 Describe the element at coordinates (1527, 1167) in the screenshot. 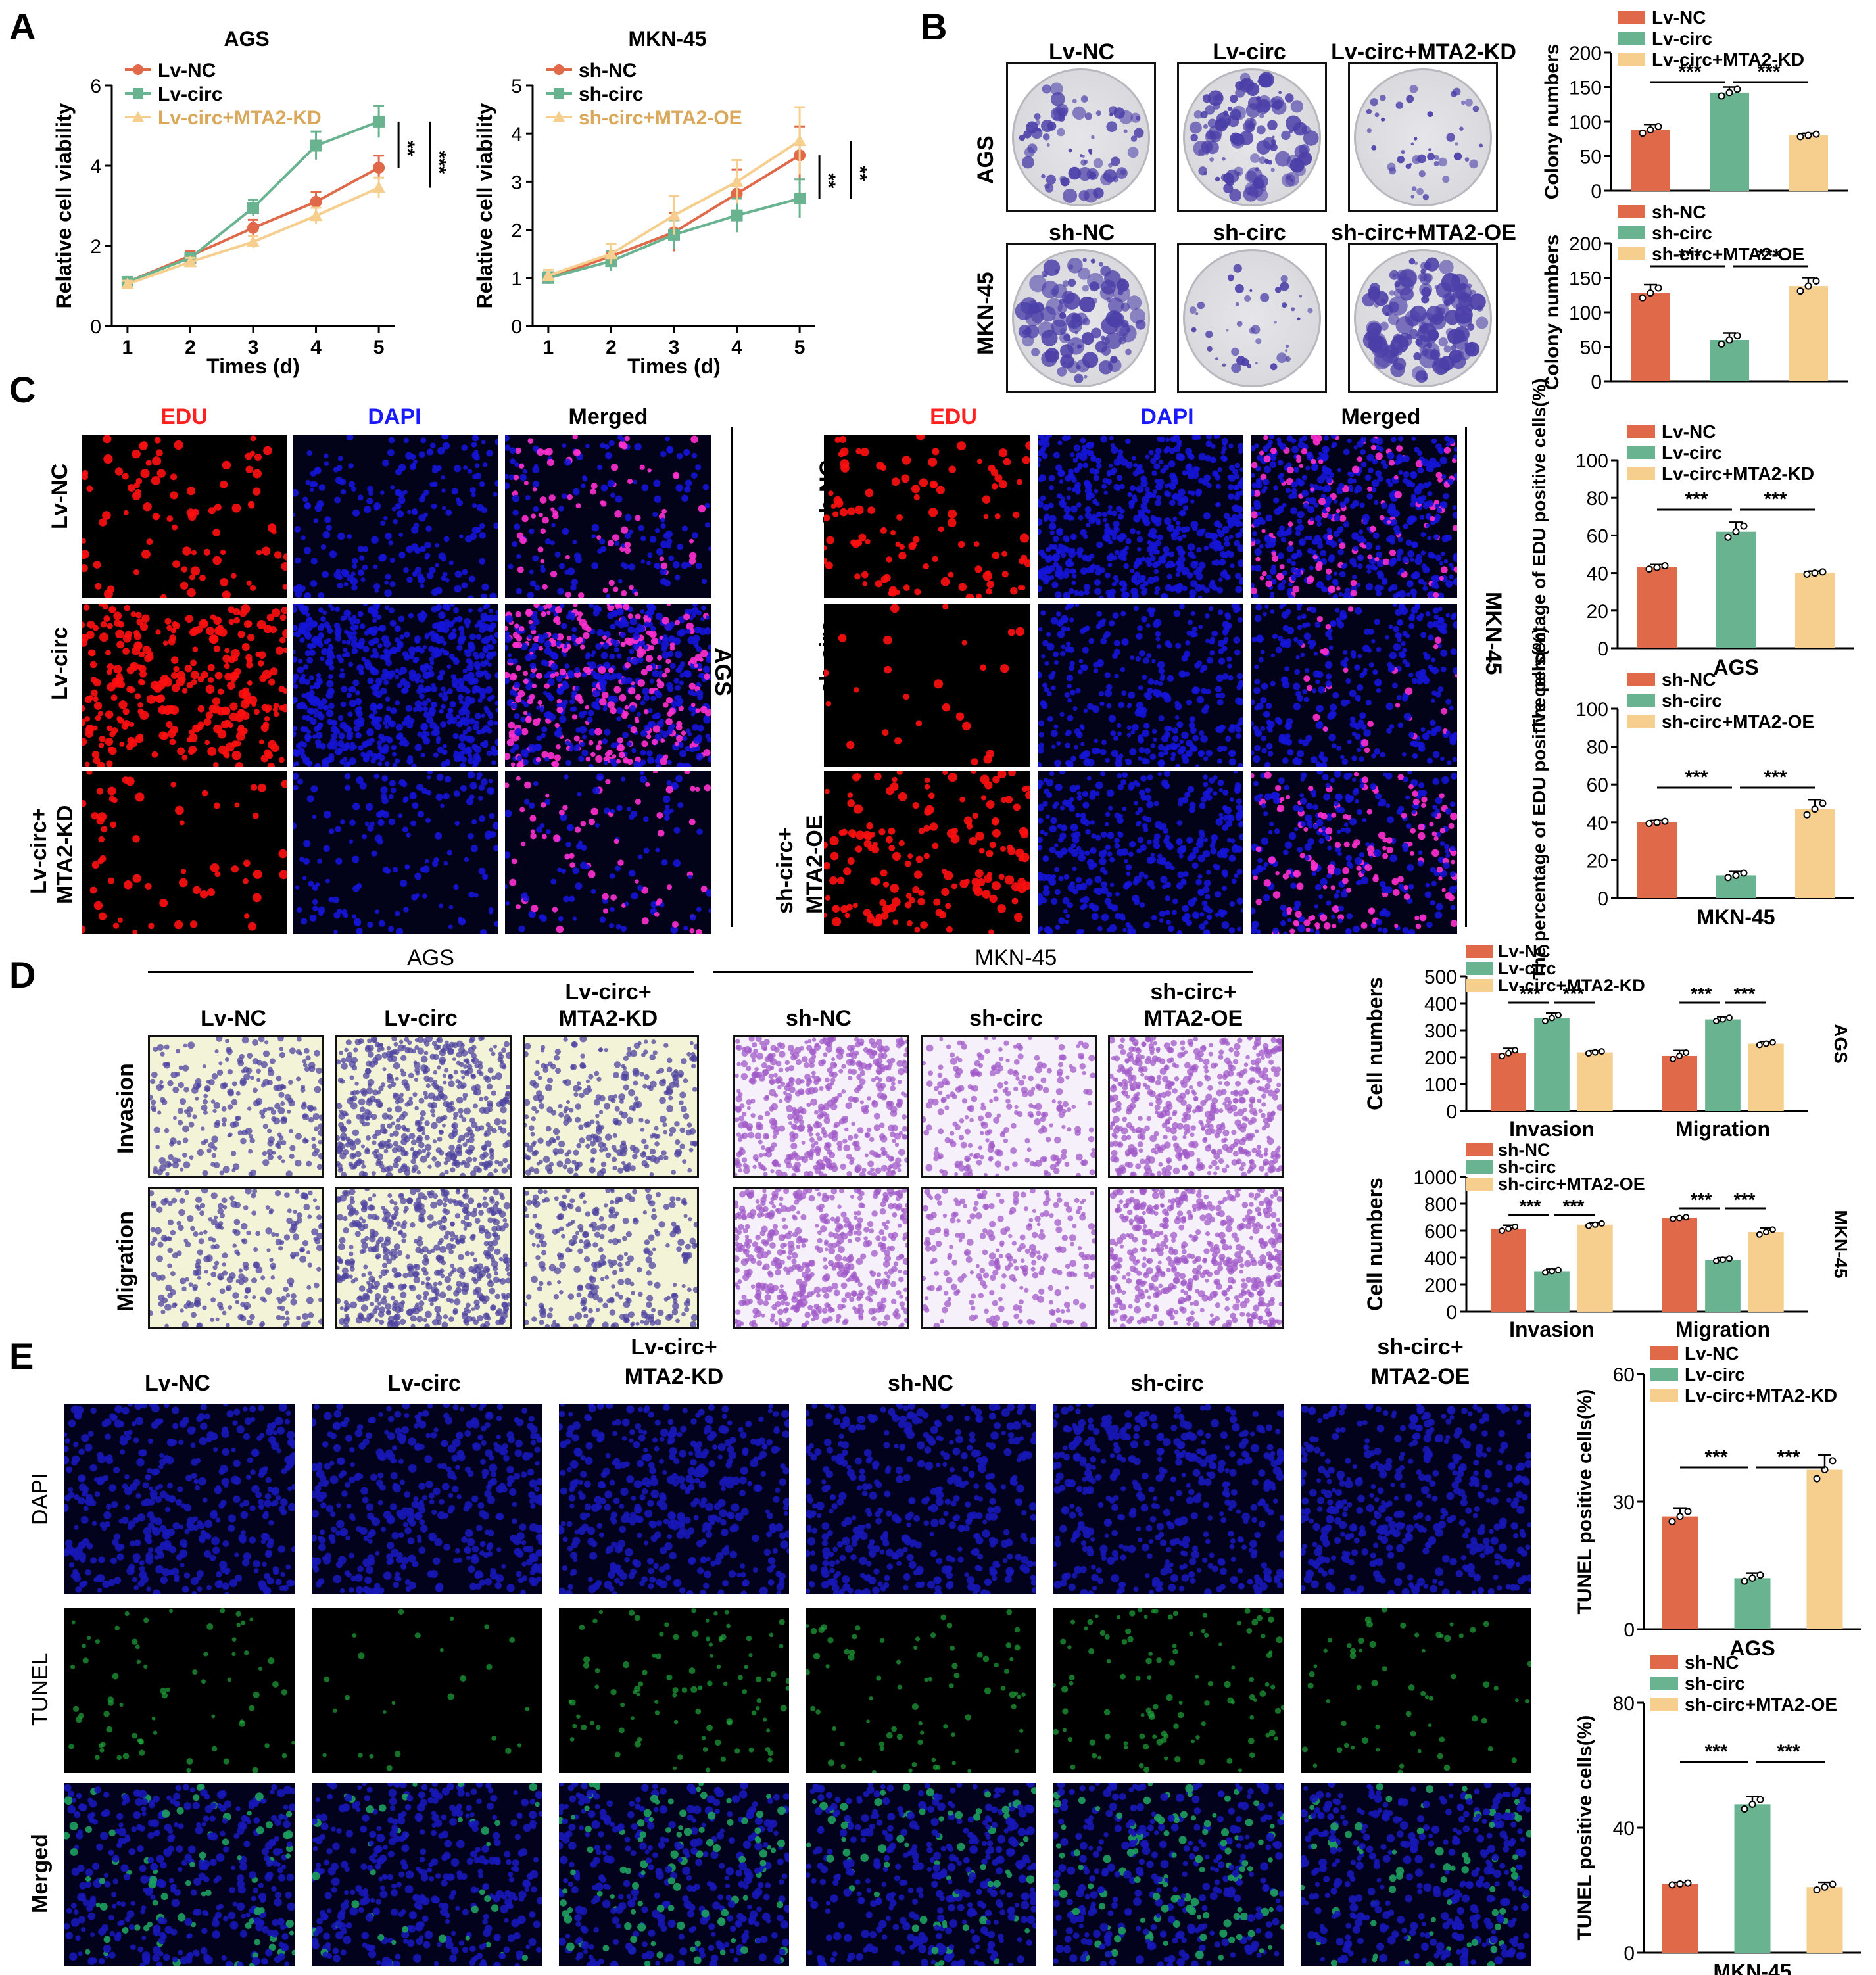

I see `legend-label: sh-circ` at that location.